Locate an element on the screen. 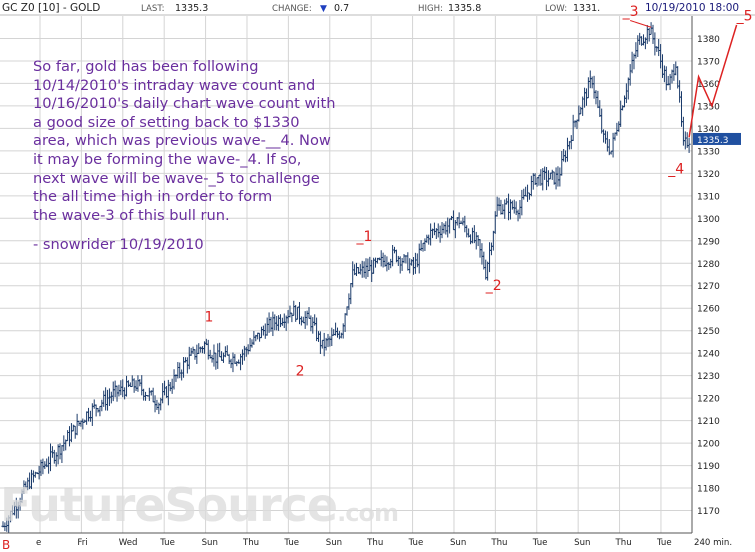  y-tick-label: 1380 is located at coordinates (708, 40).